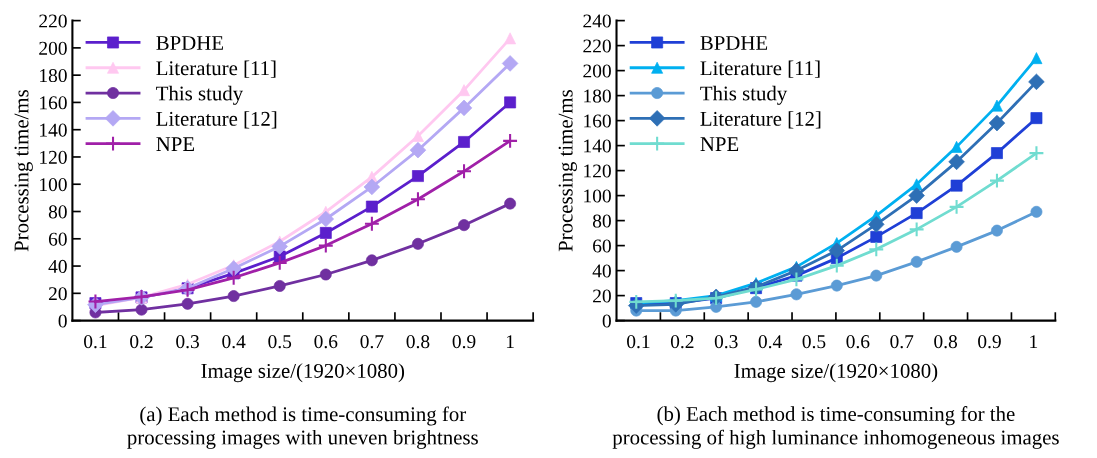  Describe the element at coordinates (597, 21) in the screenshot. I see `y-tick-label: 240` at that location.